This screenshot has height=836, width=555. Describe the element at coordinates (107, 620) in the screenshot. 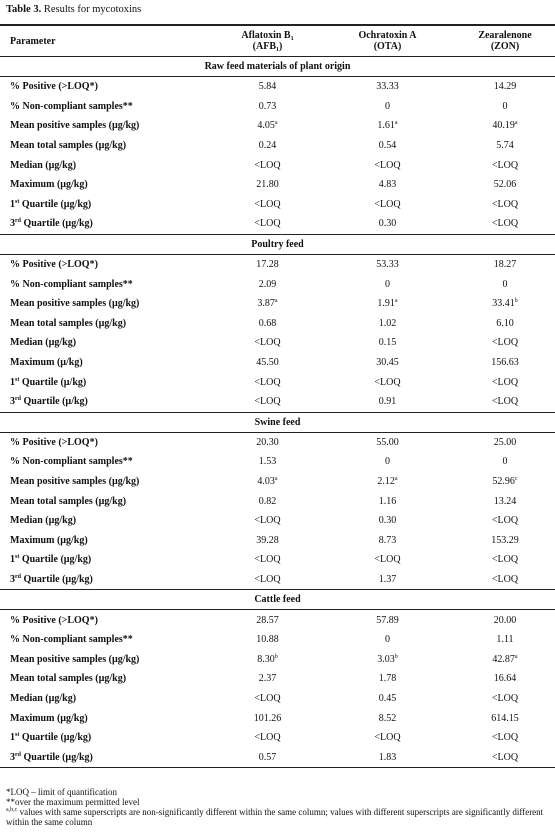

I see `parameter-cell: % Positive (>LOQ*)` at that location.